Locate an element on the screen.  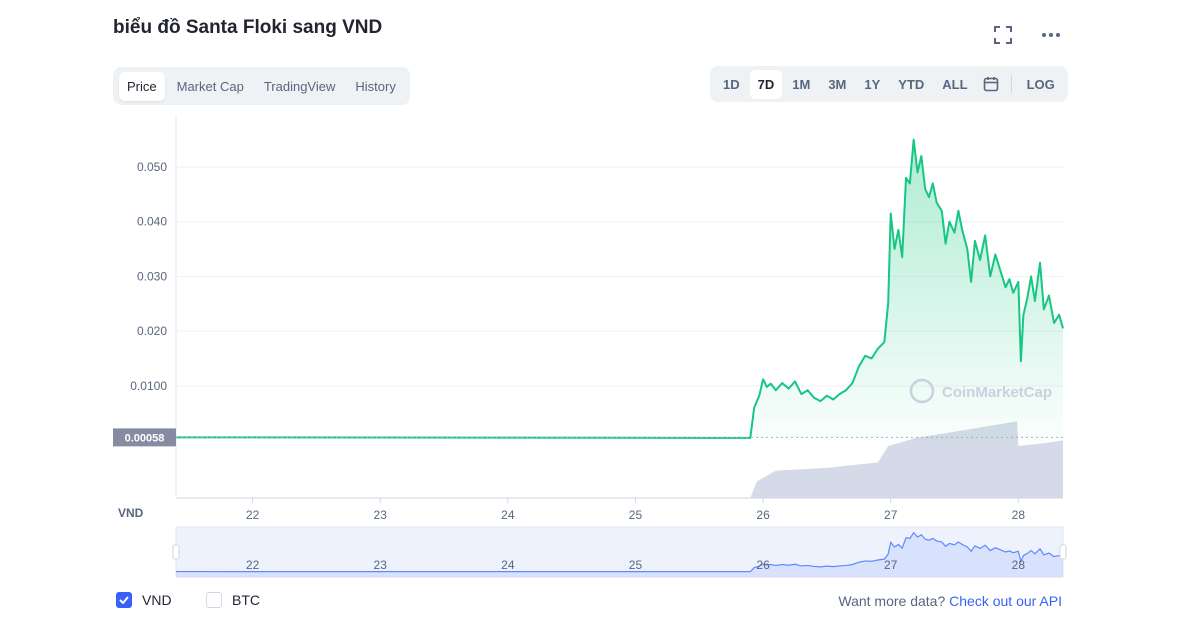
x-tick-label: 26 is located at coordinates (763, 515).